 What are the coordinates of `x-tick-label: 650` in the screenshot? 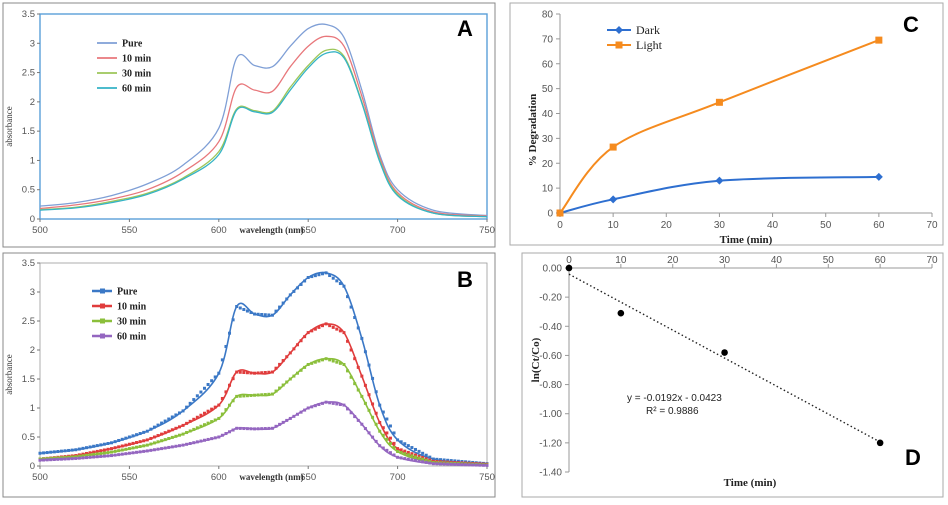 It's located at (308, 477).